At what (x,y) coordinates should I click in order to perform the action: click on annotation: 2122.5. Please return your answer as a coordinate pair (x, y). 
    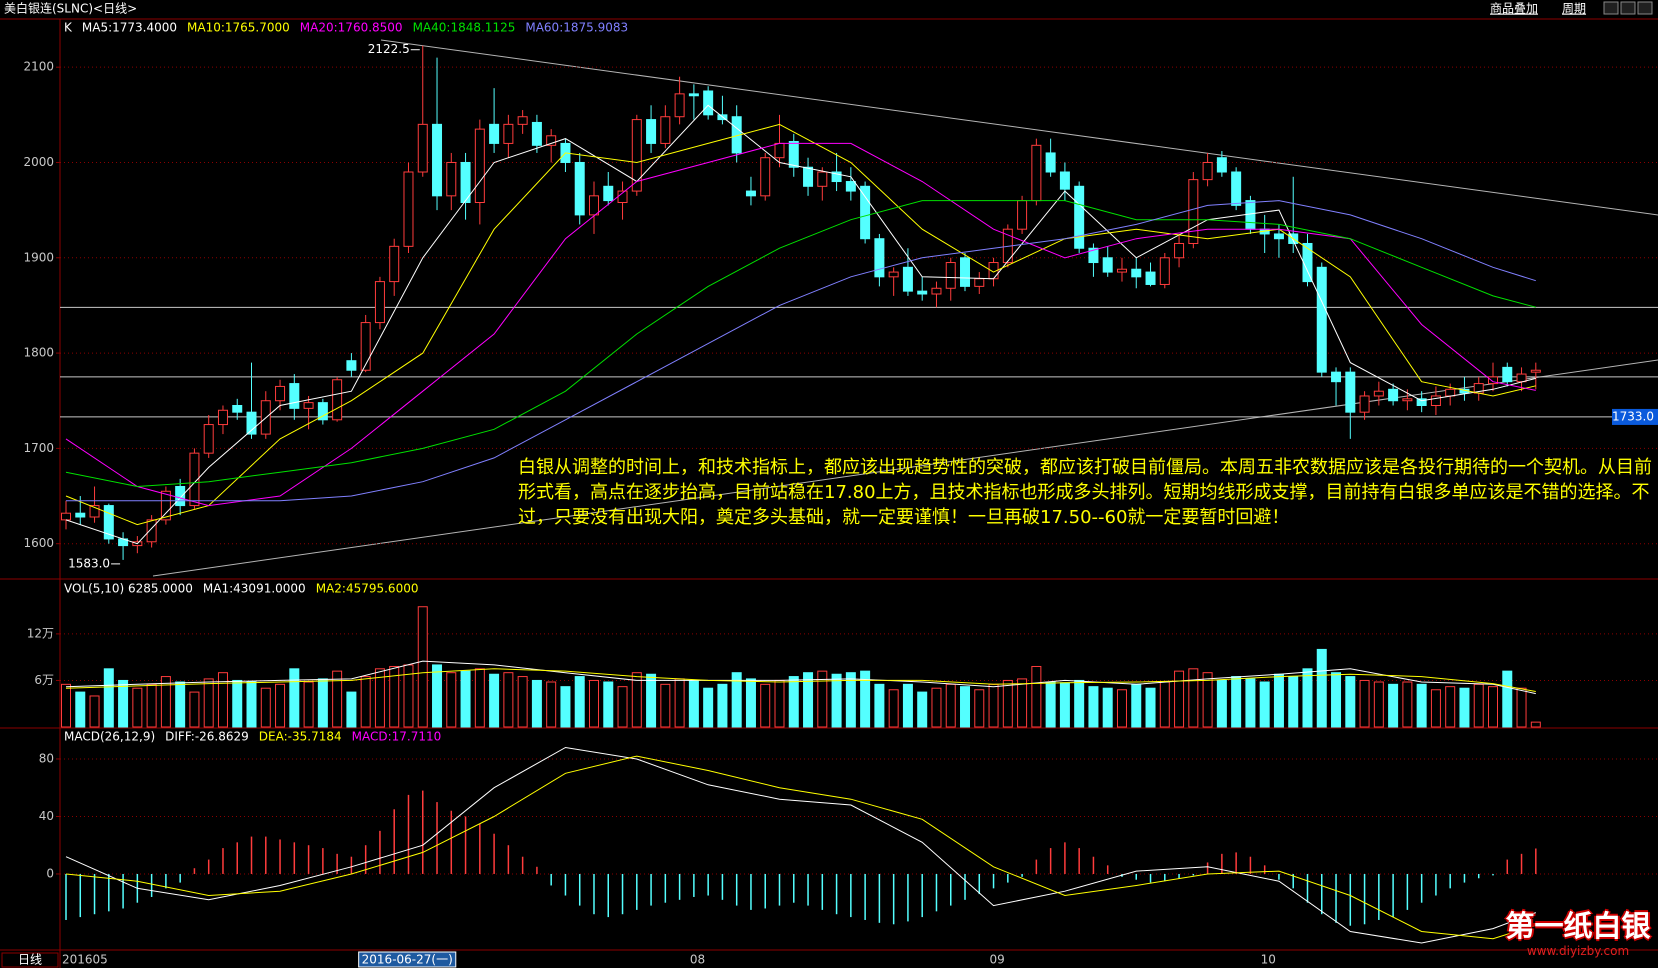
    Looking at the image, I should click on (389, 49).